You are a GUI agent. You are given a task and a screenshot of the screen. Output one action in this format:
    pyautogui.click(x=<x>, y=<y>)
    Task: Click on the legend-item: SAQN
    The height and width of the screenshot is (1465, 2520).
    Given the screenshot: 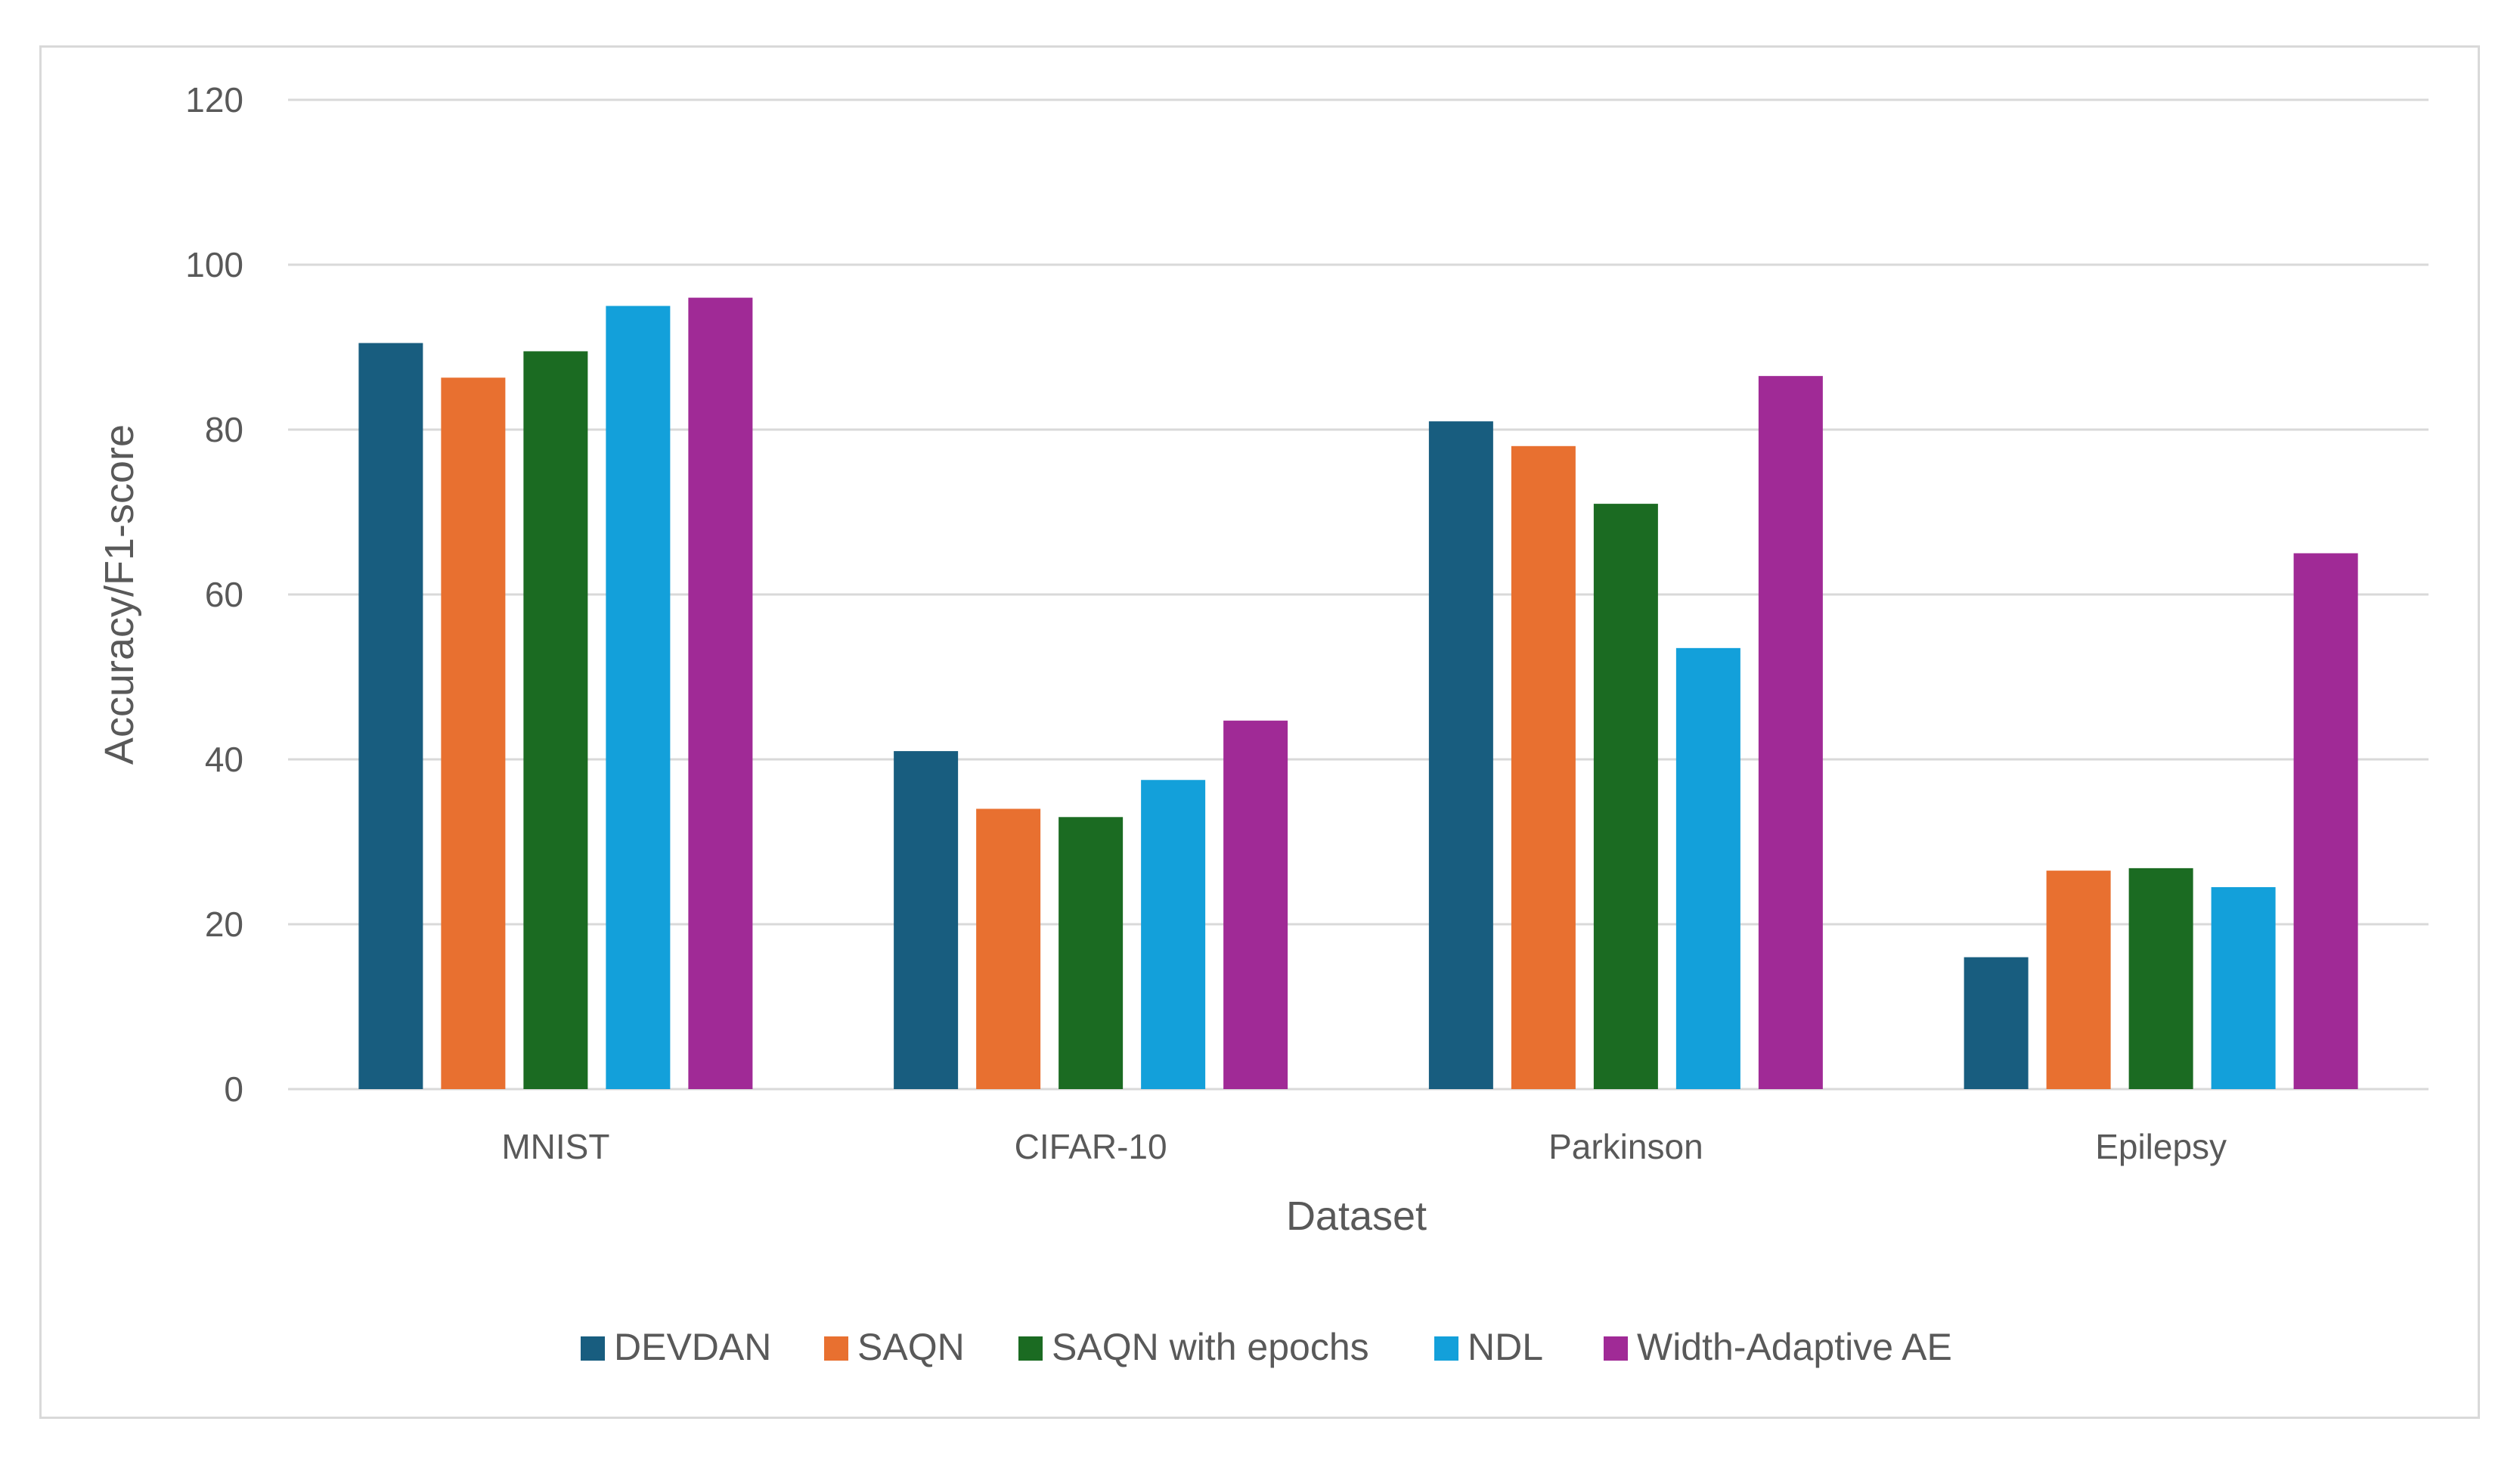 What is the action you would take?
    pyautogui.click(x=894, y=1347)
    